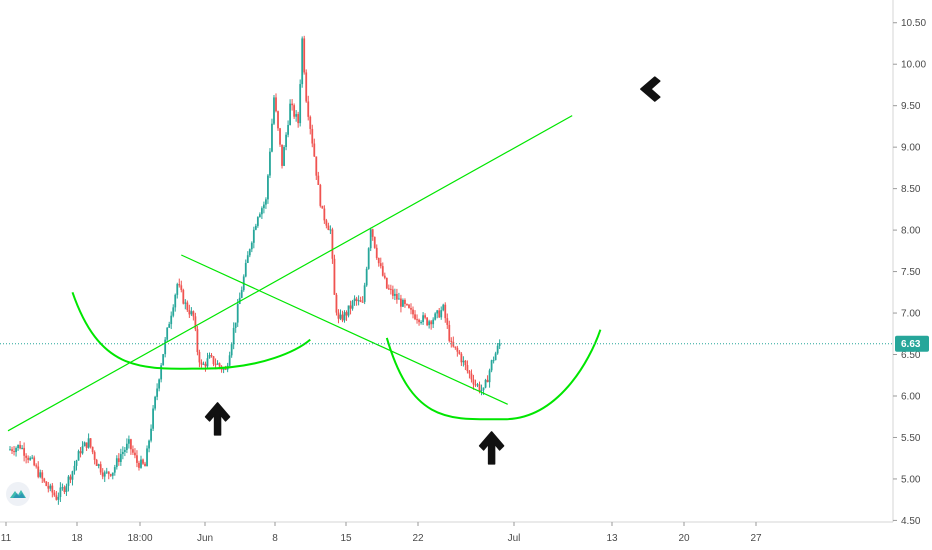 The width and height of the screenshot is (932, 550). What do you see at coordinates (381, 533) in the screenshot?
I see `time-axis: 11 18 18:00 Jun 8 15 22 Jul 13 20 27` at bounding box center [381, 533].